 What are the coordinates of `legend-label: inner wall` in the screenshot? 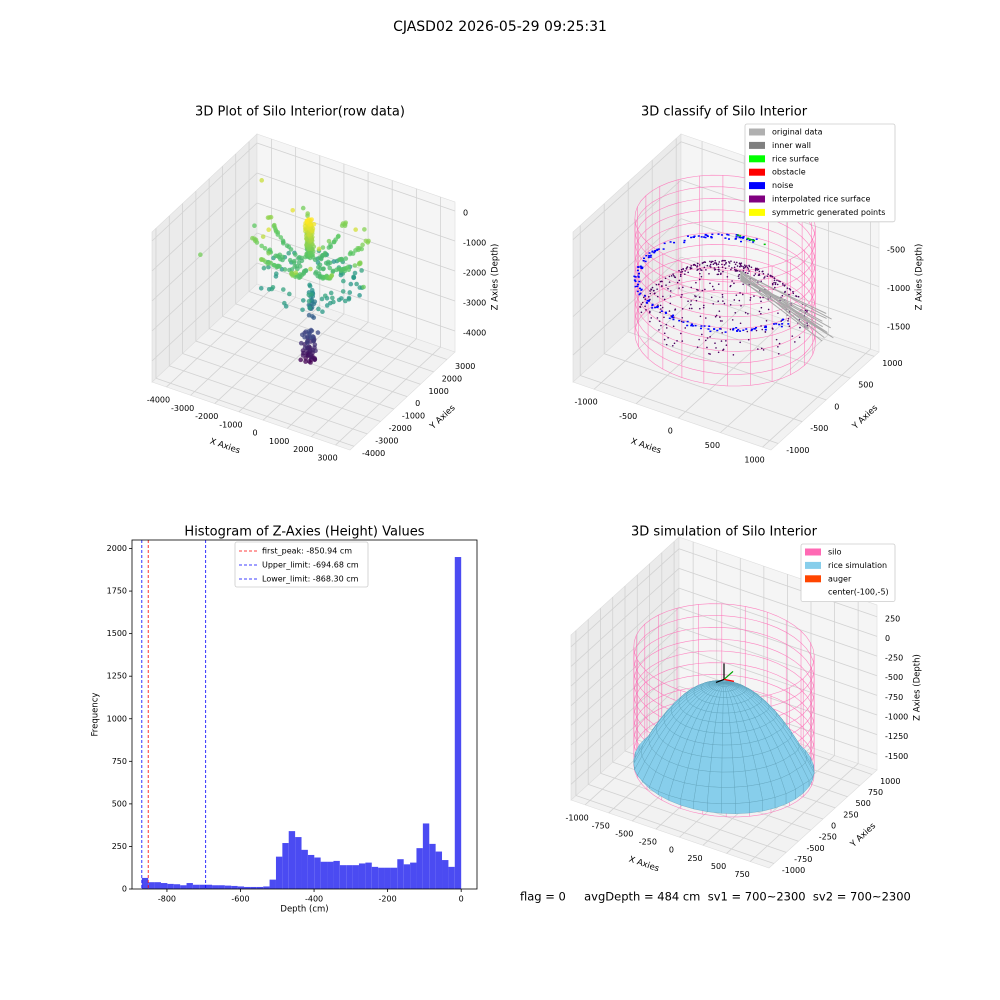 It's located at (791, 145).